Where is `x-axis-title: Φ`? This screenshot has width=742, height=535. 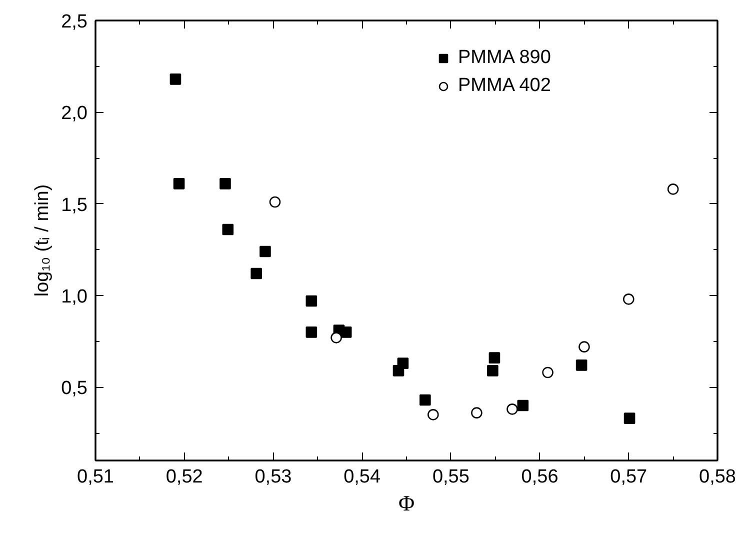
x-axis-title: Φ is located at coordinates (406, 503).